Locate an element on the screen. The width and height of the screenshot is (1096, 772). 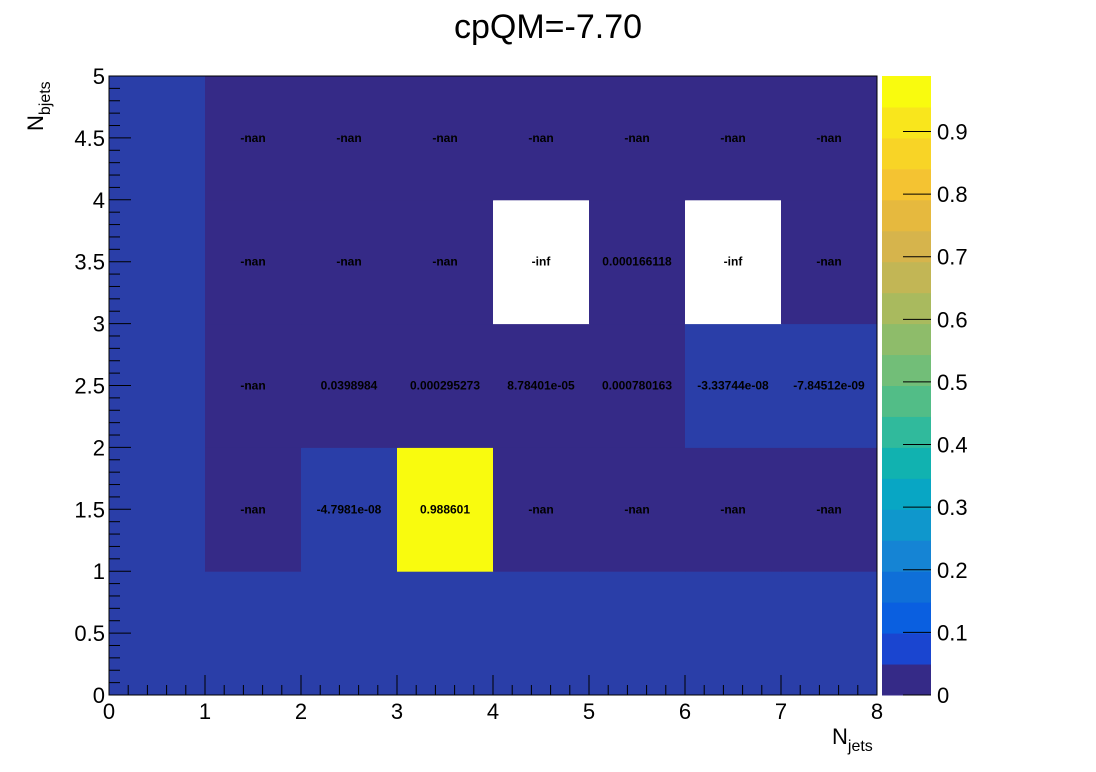
colorbar-tick-label: 0.2 is located at coordinates (952, 570).